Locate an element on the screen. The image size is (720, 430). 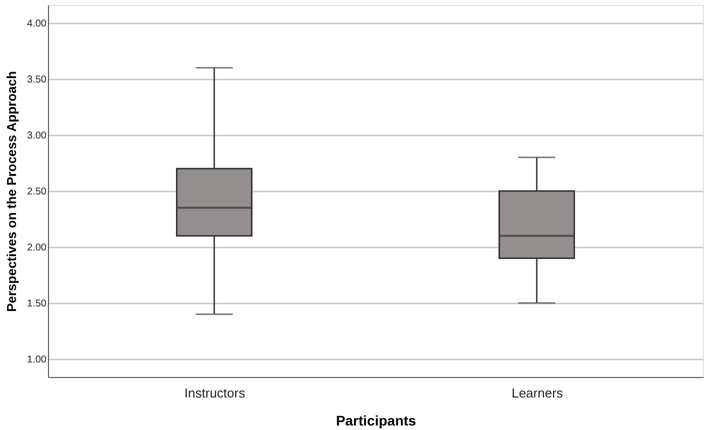
y-tick-label: 4.00 is located at coordinates (37, 24).